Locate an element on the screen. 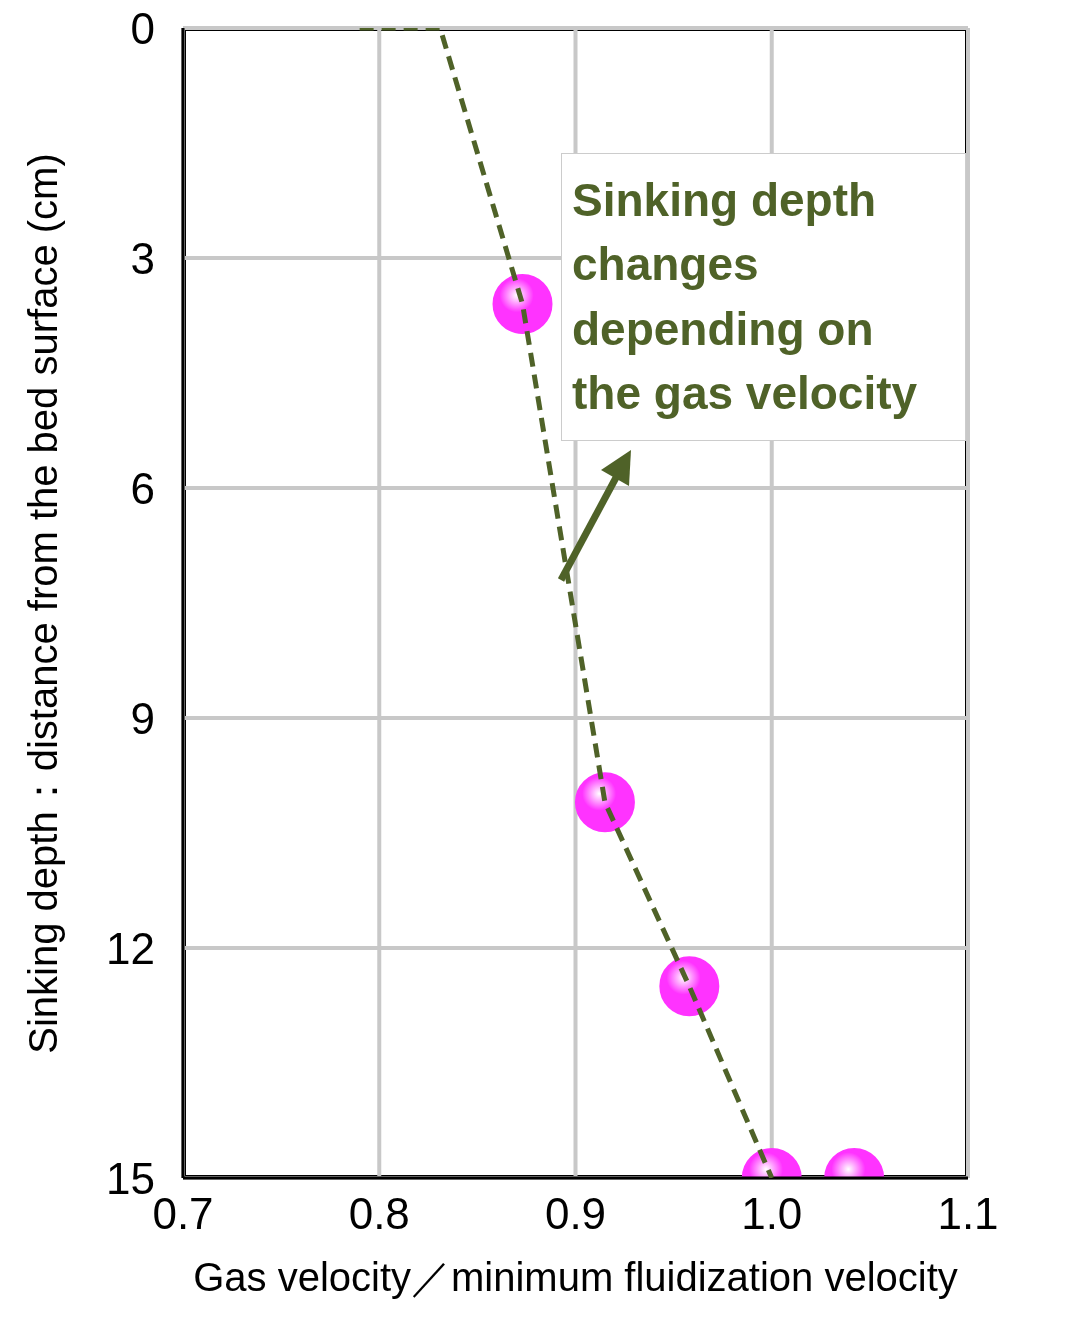  y-tick-label: 6 is located at coordinates (142, 488).